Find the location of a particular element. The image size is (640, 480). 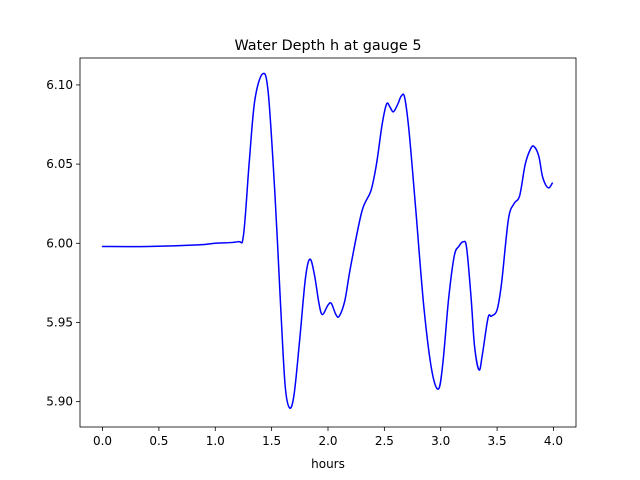

x-tick-label: 1.0 is located at coordinates (215, 441).